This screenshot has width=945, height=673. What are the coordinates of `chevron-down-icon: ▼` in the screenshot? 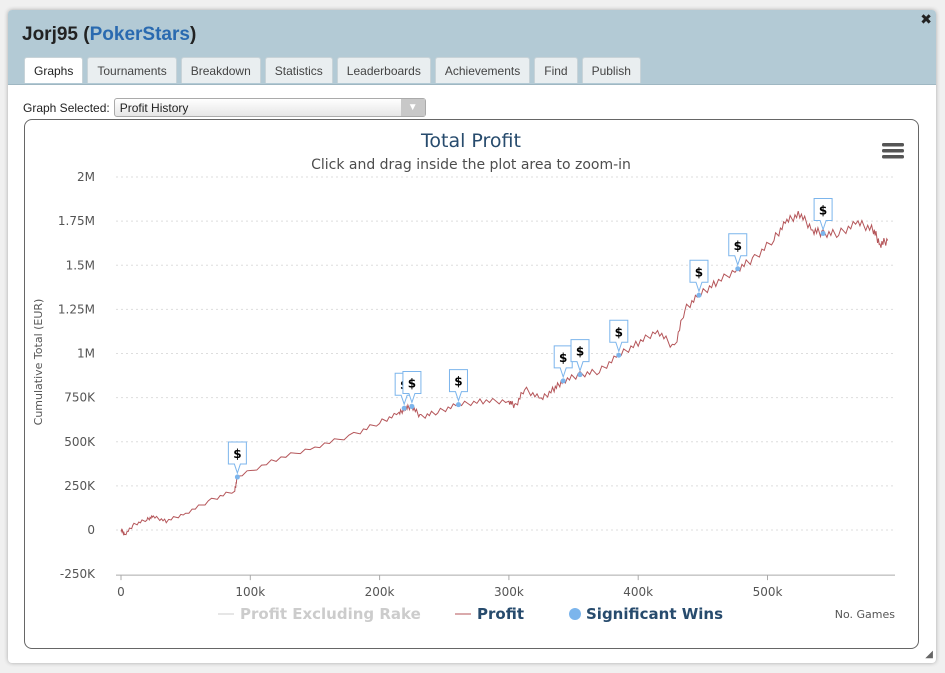 It's located at (412, 107).